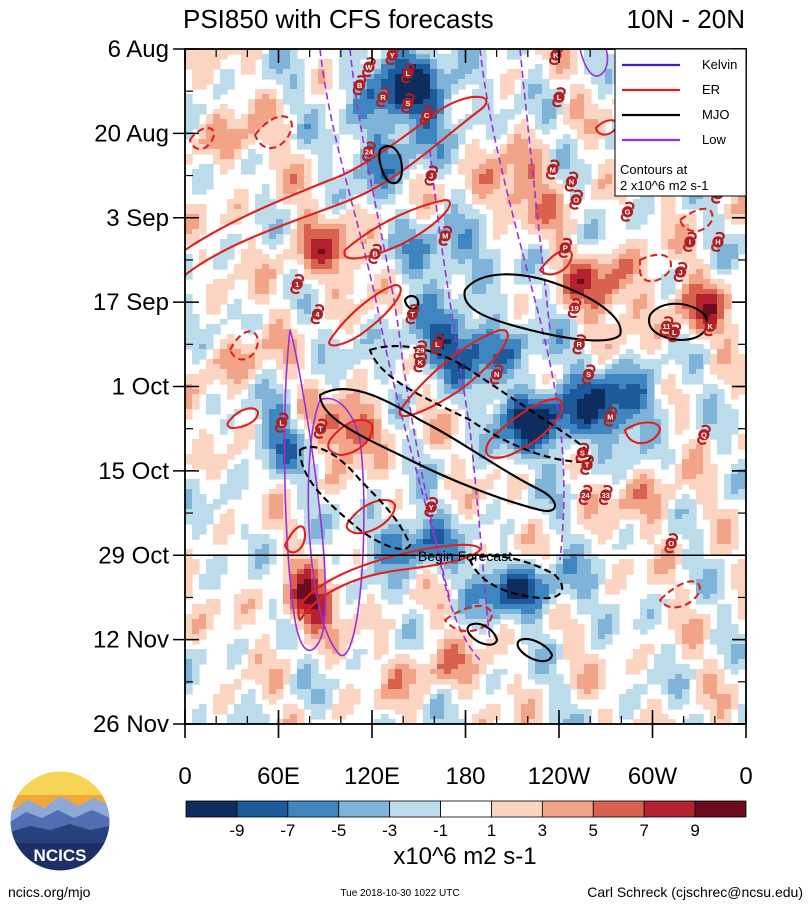 This screenshot has height=907, width=809. I want to click on storm-marker: Q, so click(704, 434).